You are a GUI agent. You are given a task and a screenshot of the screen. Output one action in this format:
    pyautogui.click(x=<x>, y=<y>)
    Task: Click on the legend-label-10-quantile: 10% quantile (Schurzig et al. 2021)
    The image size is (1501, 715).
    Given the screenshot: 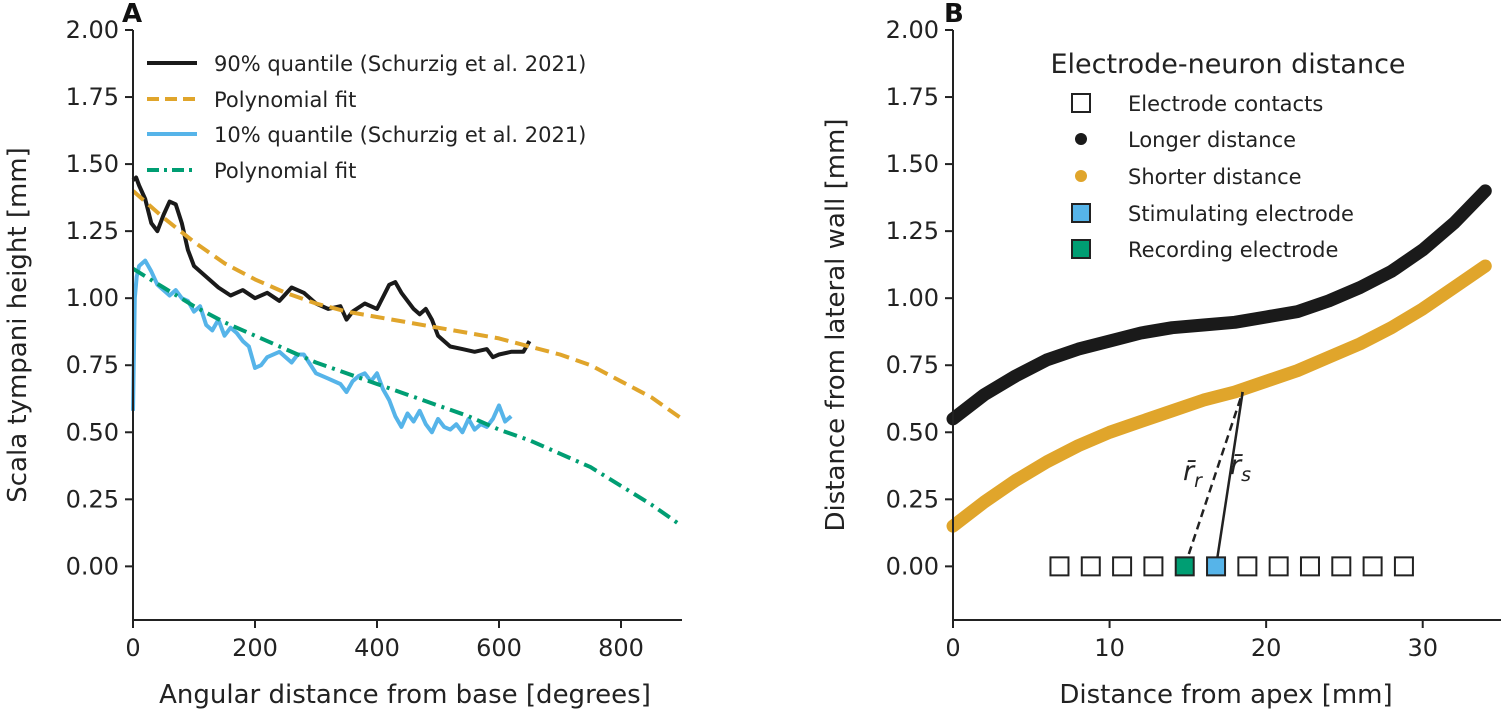 What is the action you would take?
    pyautogui.click(x=400, y=135)
    